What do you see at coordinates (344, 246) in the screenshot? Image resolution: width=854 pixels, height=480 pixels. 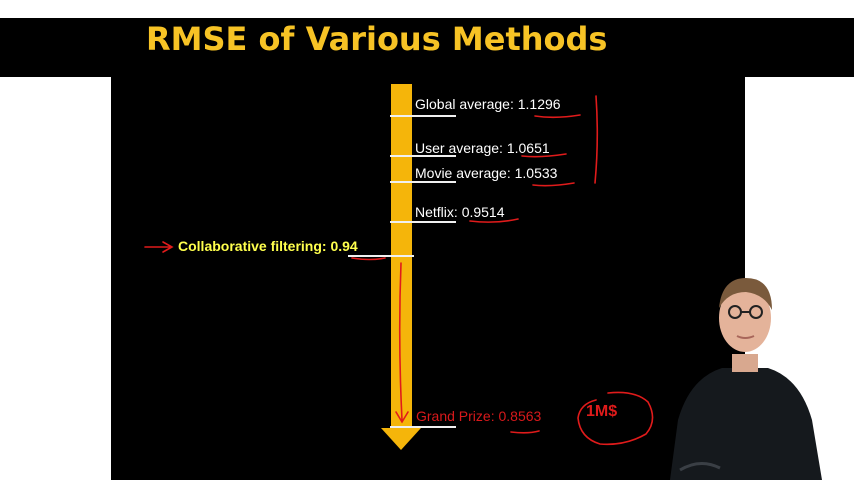 I see `entry-value: 0.94` at bounding box center [344, 246].